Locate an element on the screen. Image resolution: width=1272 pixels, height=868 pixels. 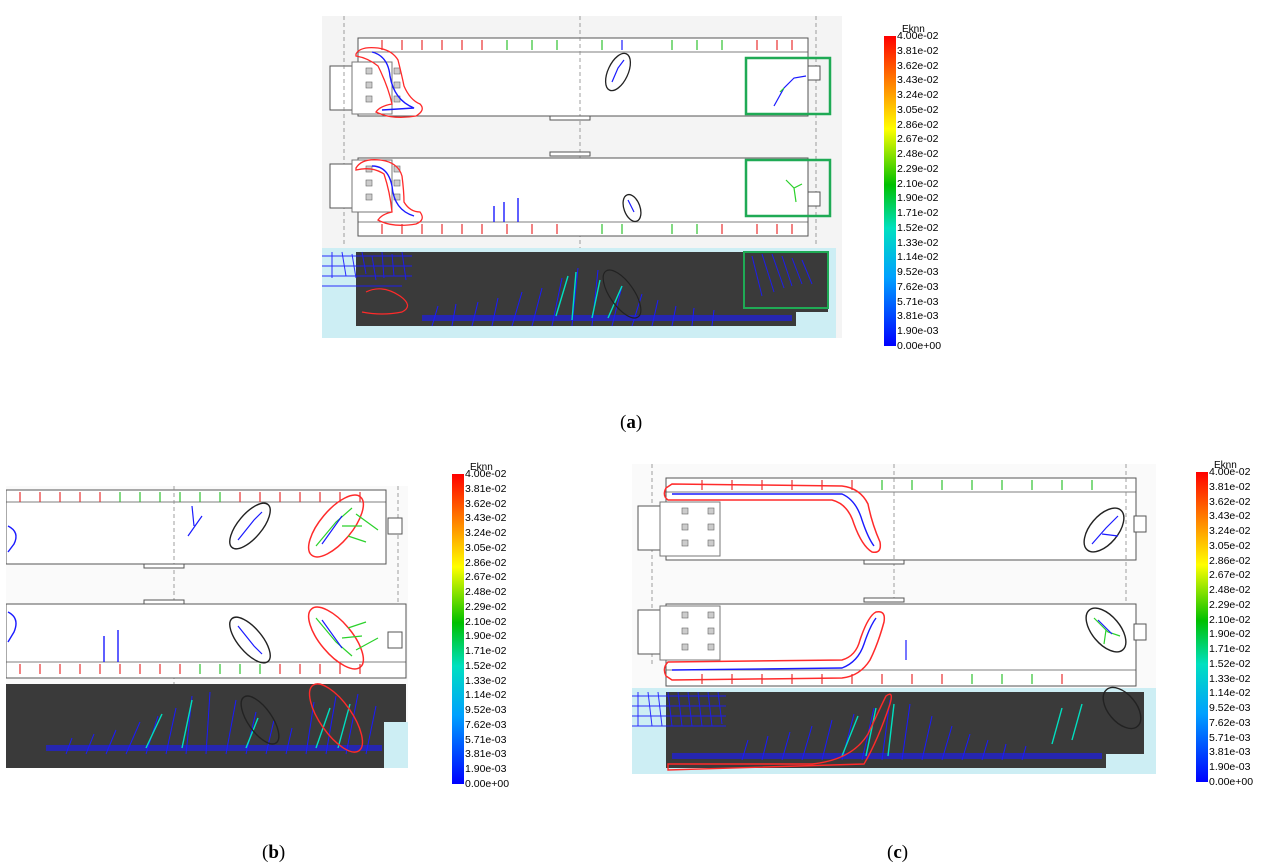
panel-b is located at coordinates (206, 627).